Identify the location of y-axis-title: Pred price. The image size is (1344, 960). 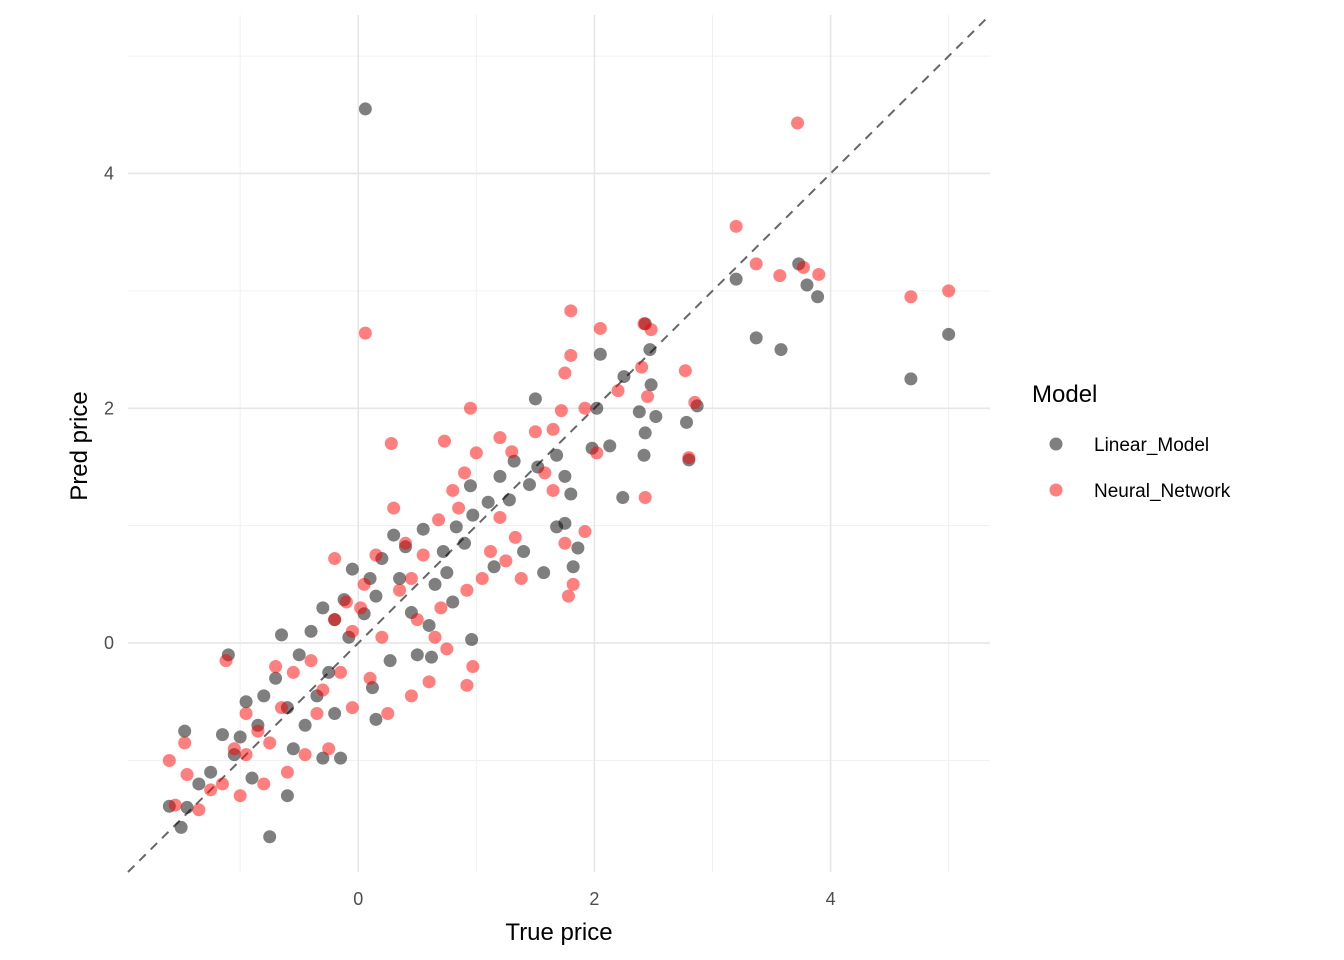
(79, 445).